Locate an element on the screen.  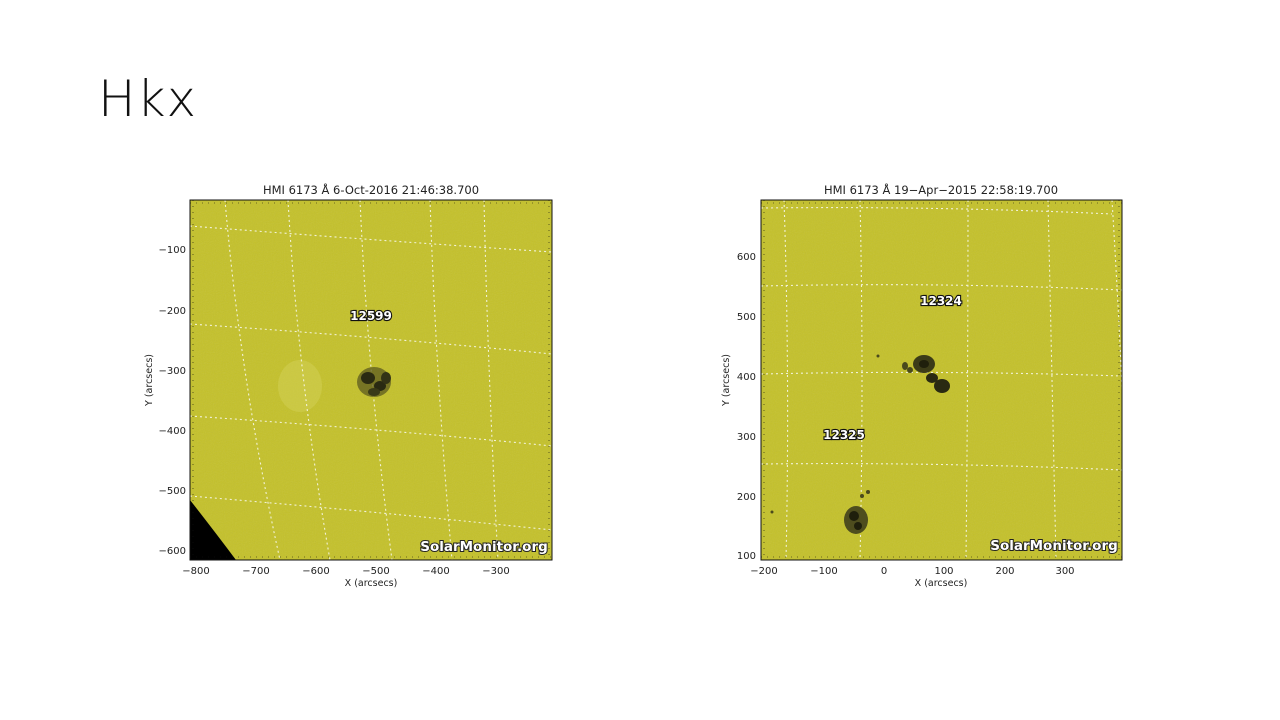
x-tick: 100 is located at coordinates (943, 571).